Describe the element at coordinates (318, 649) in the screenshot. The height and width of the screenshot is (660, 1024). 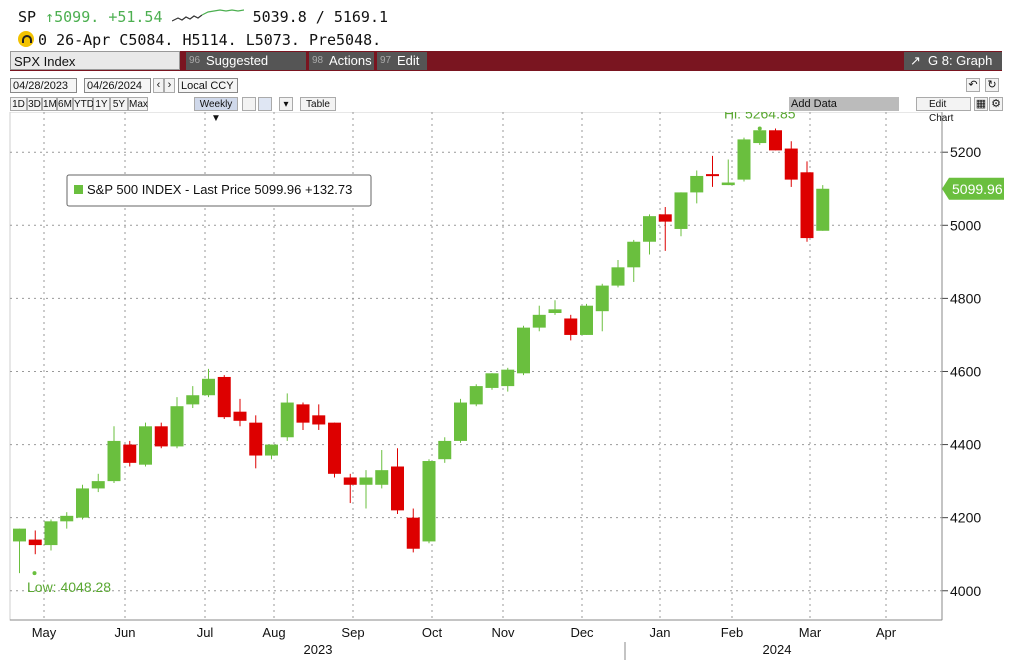
I see `year-label: 2023` at that location.